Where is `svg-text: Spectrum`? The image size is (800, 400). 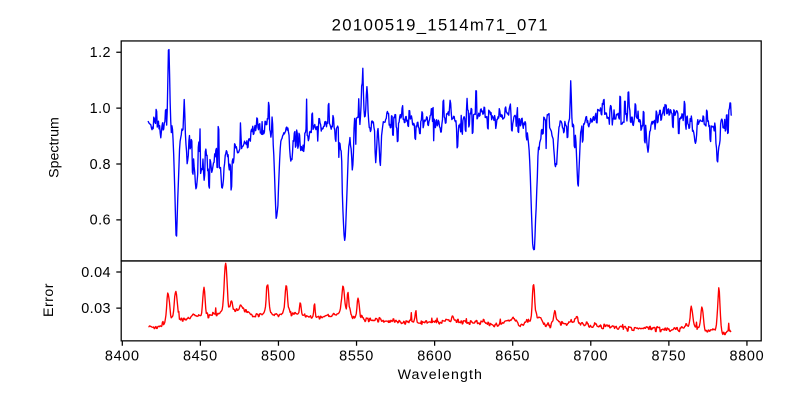 svg-text: Spectrum is located at coordinates (55, 147).